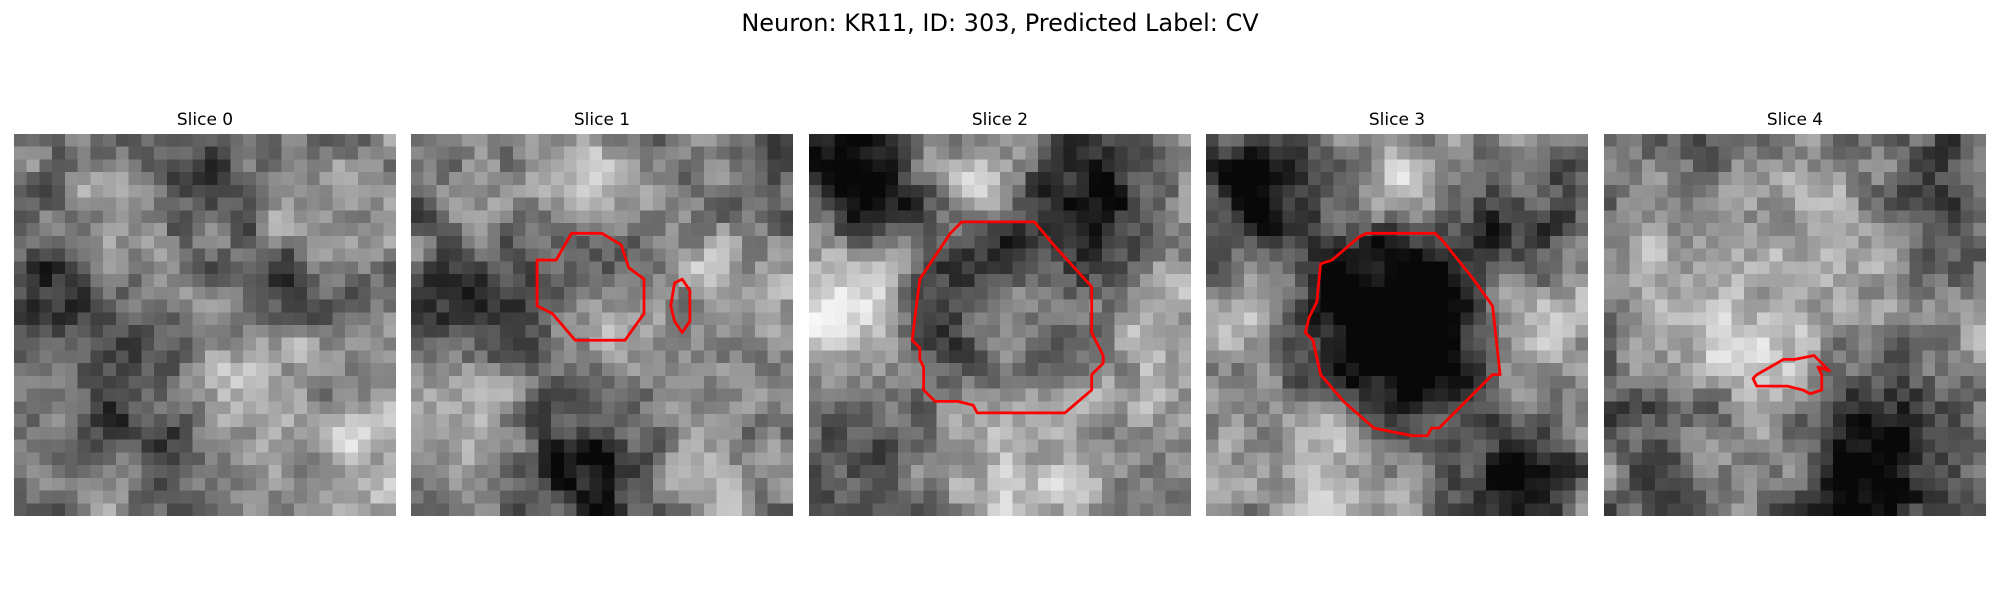 Image resolution: width=2000 pixels, height=600 pixels. Describe the element at coordinates (1795, 120) in the screenshot. I see `slice-title-4: Slice 4` at that location.